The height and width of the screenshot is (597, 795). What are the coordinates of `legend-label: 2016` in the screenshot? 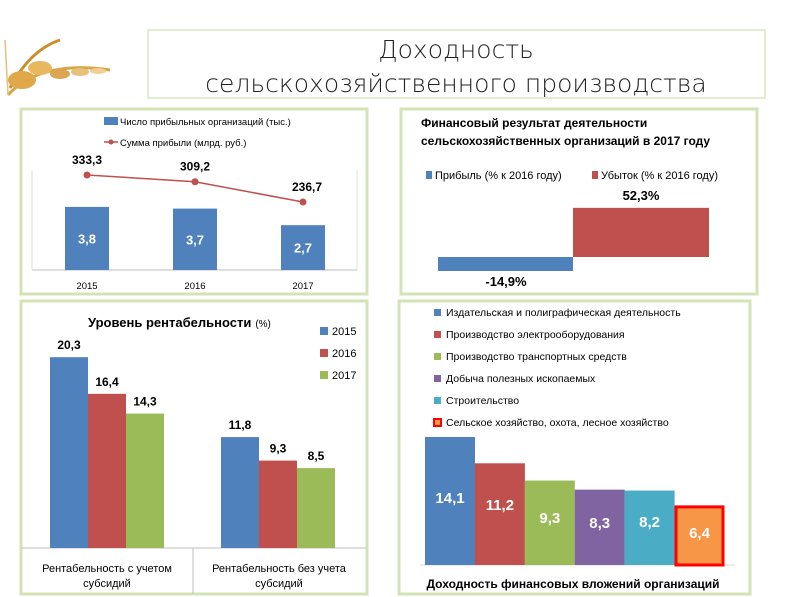 It's located at (344, 354).